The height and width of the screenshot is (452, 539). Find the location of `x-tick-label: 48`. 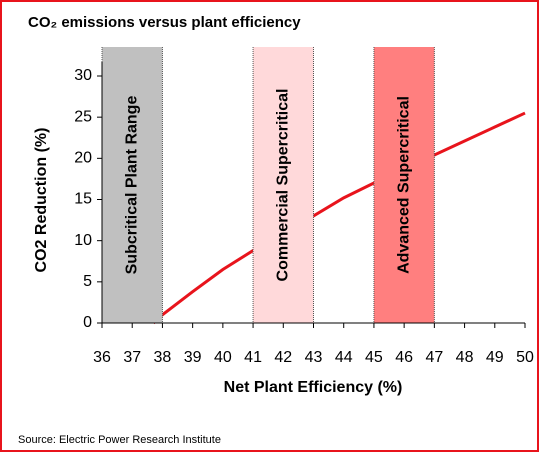

x-tick-label: 48 is located at coordinates (465, 357).